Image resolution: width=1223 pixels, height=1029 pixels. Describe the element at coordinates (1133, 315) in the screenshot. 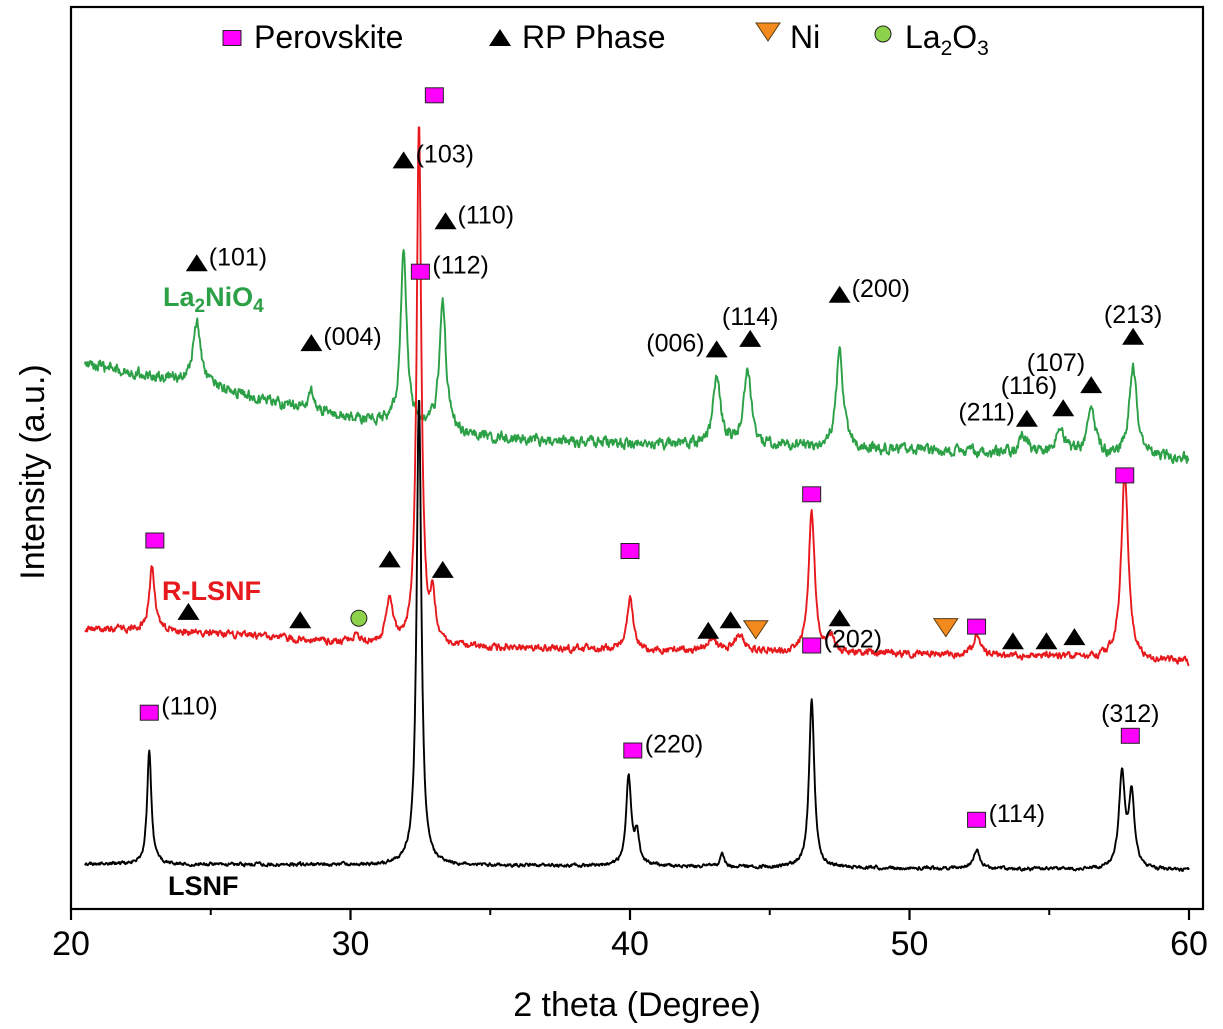

I see `hkl-label: (213)` at that location.